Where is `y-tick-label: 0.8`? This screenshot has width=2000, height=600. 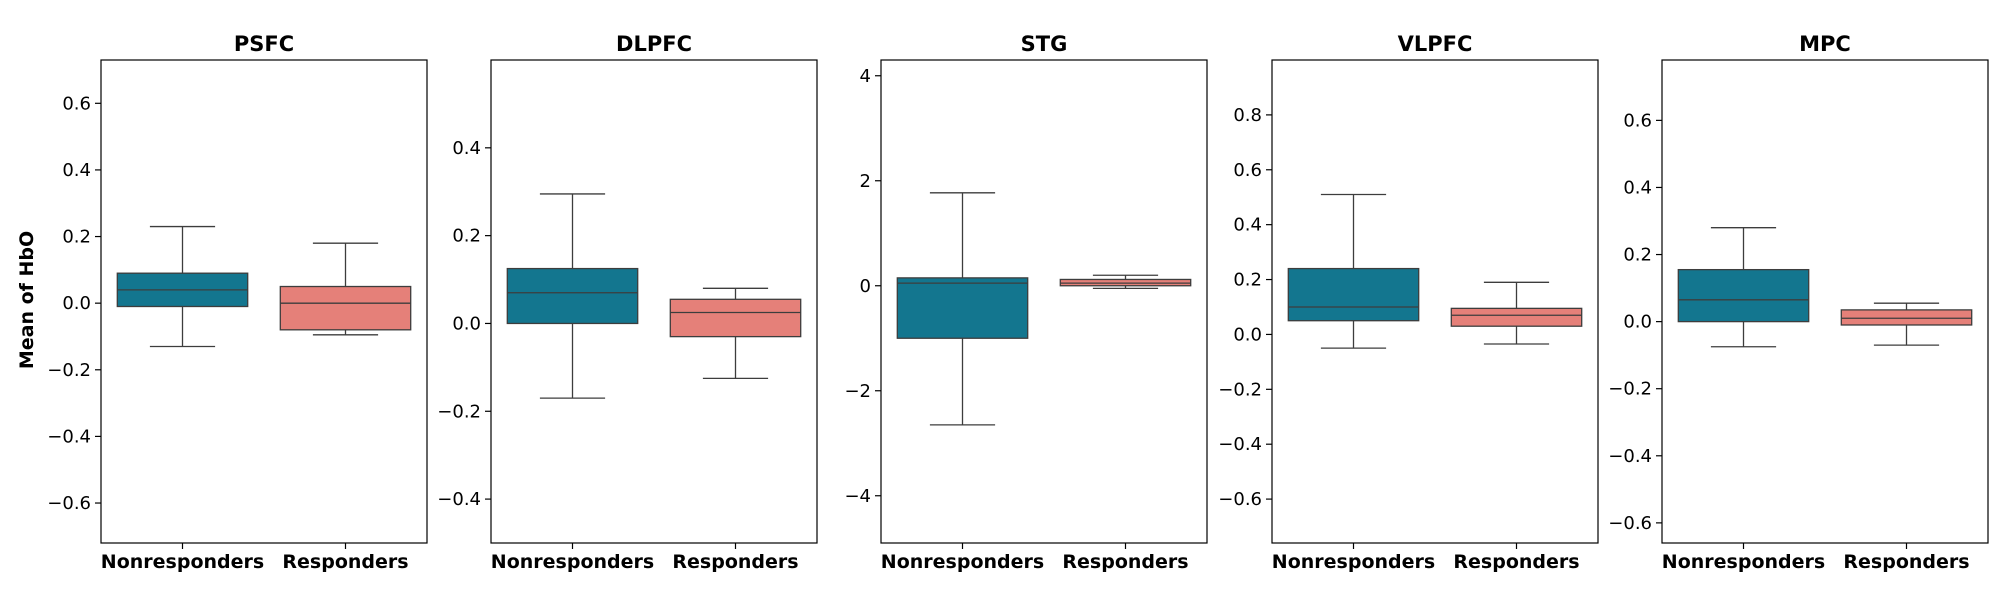
y-tick-label: 0.8 is located at coordinates (1247, 115).